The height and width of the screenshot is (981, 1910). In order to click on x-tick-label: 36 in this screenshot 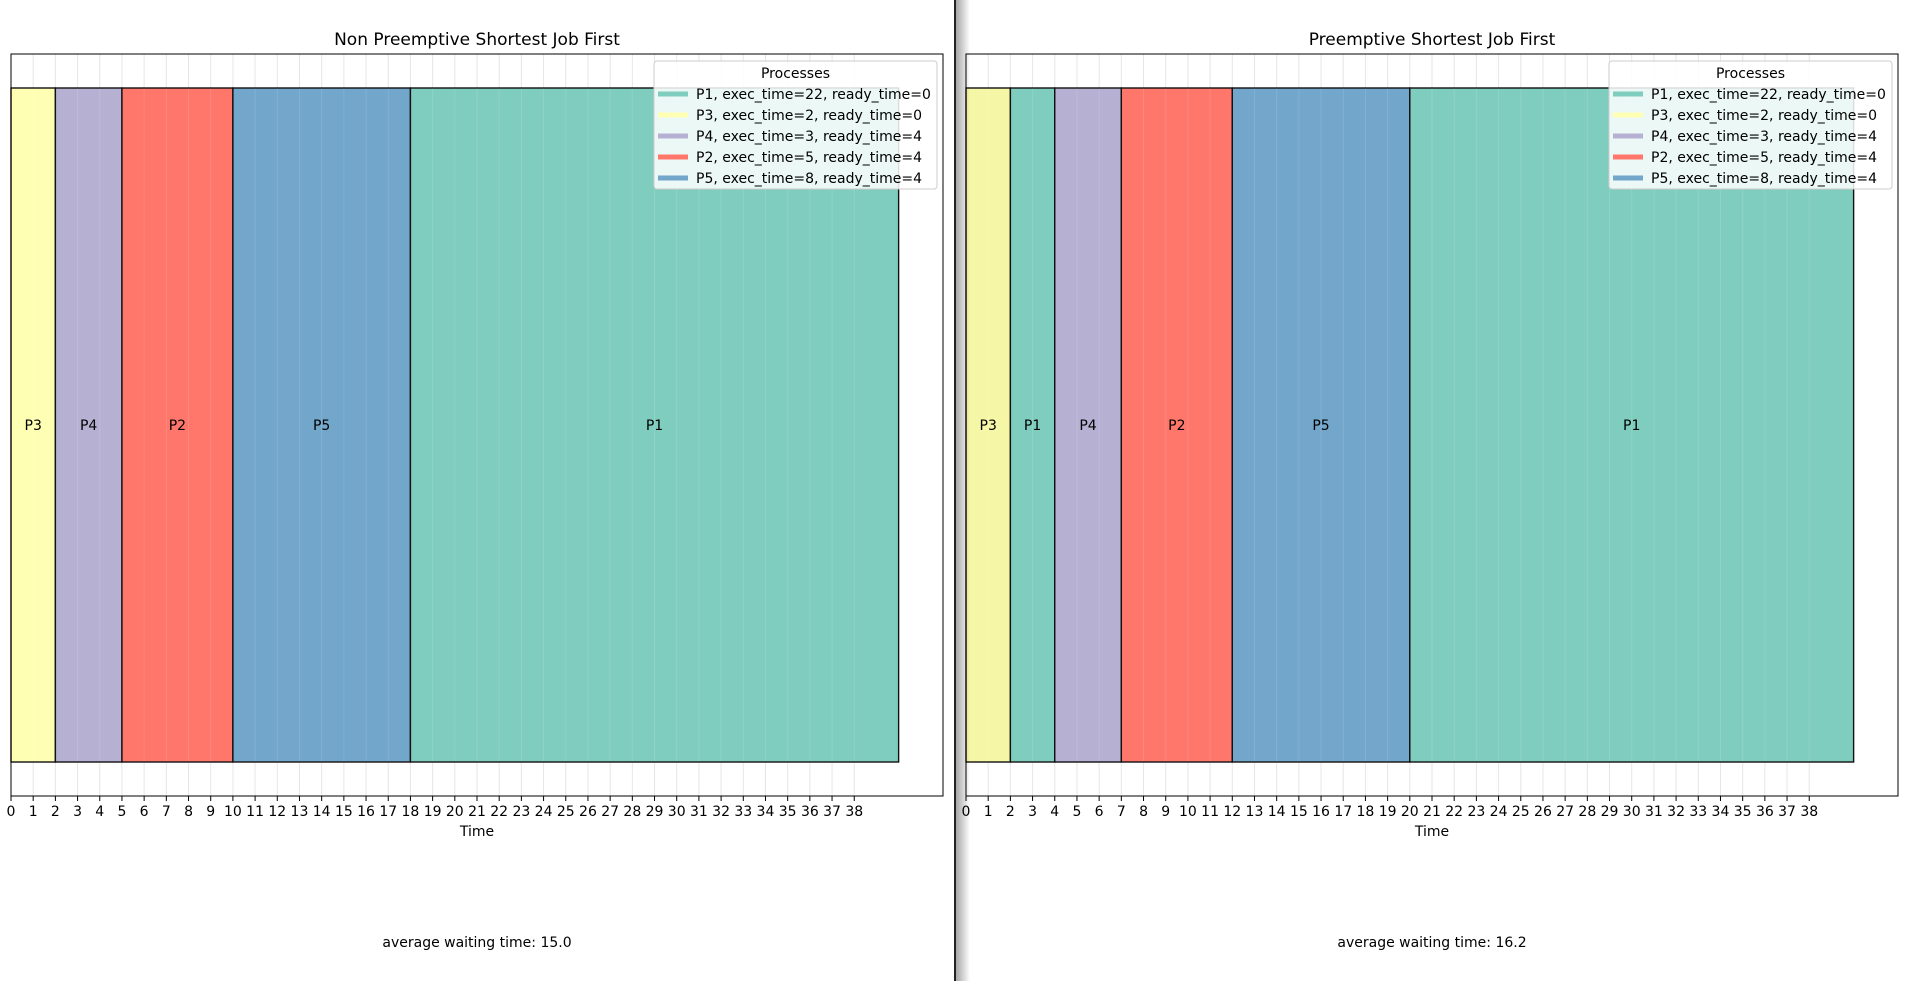, I will do `click(1765, 812)`.